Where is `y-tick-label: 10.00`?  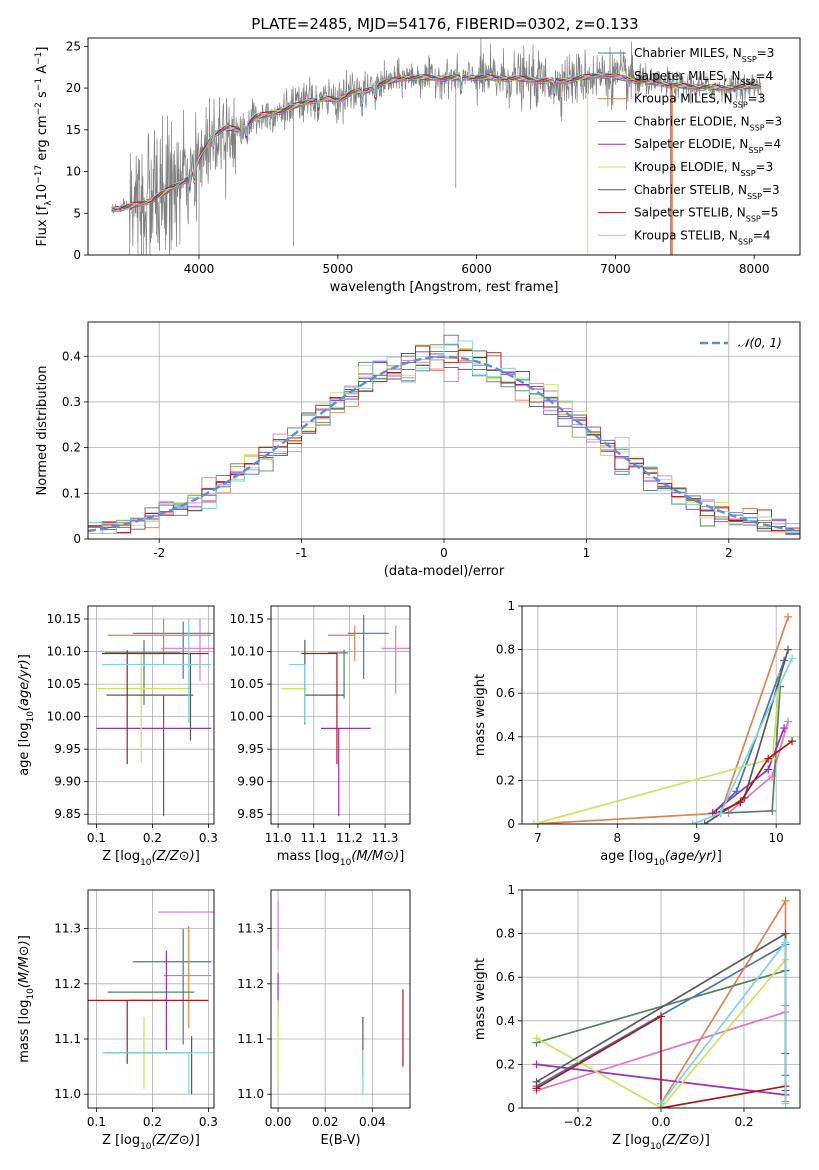
y-tick-label: 10.00 is located at coordinates (247, 717).